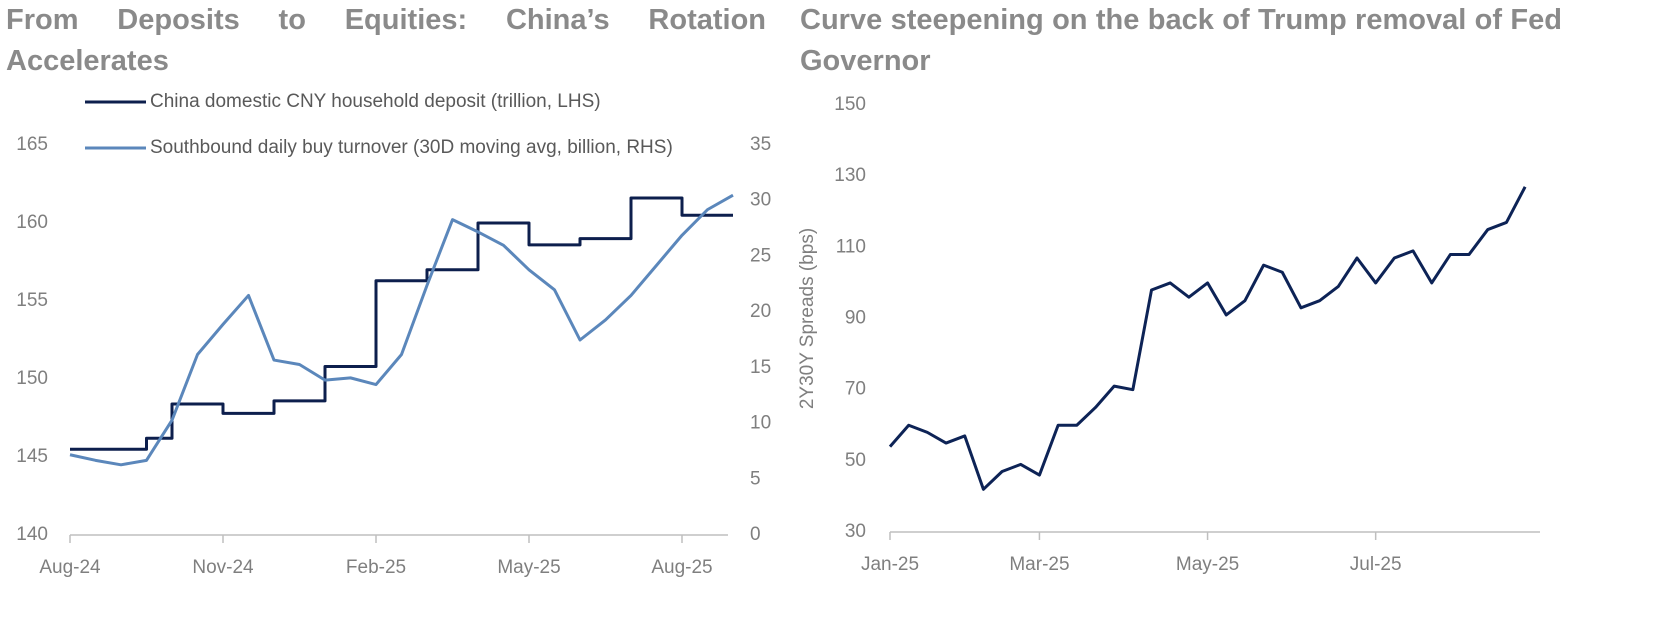 The height and width of the screenshot is (620, 1658). Describe the element at coordinates (755, 534) in the screenshot. I see `y2-tick-label: 0` at that location.